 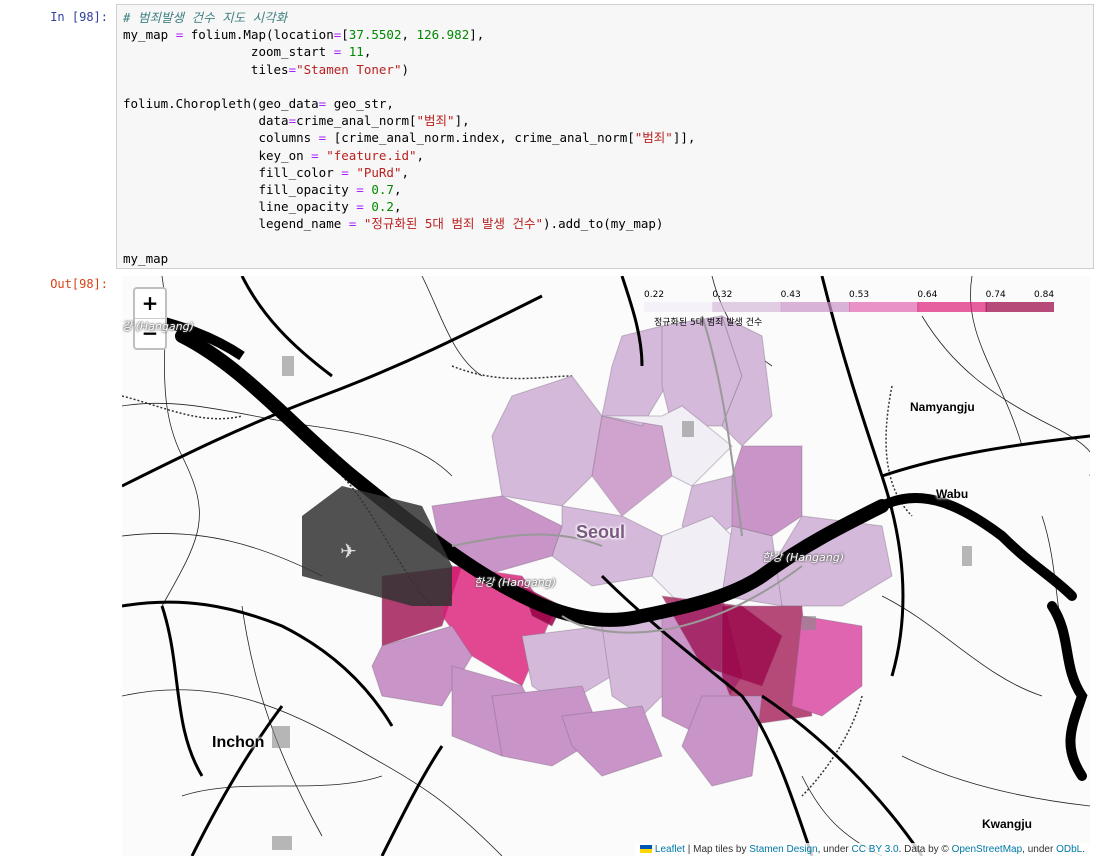 What do you see at coordinates (221, 138) in the screenshot?
I see `code-text: columns` at bounding box center [221, 138].